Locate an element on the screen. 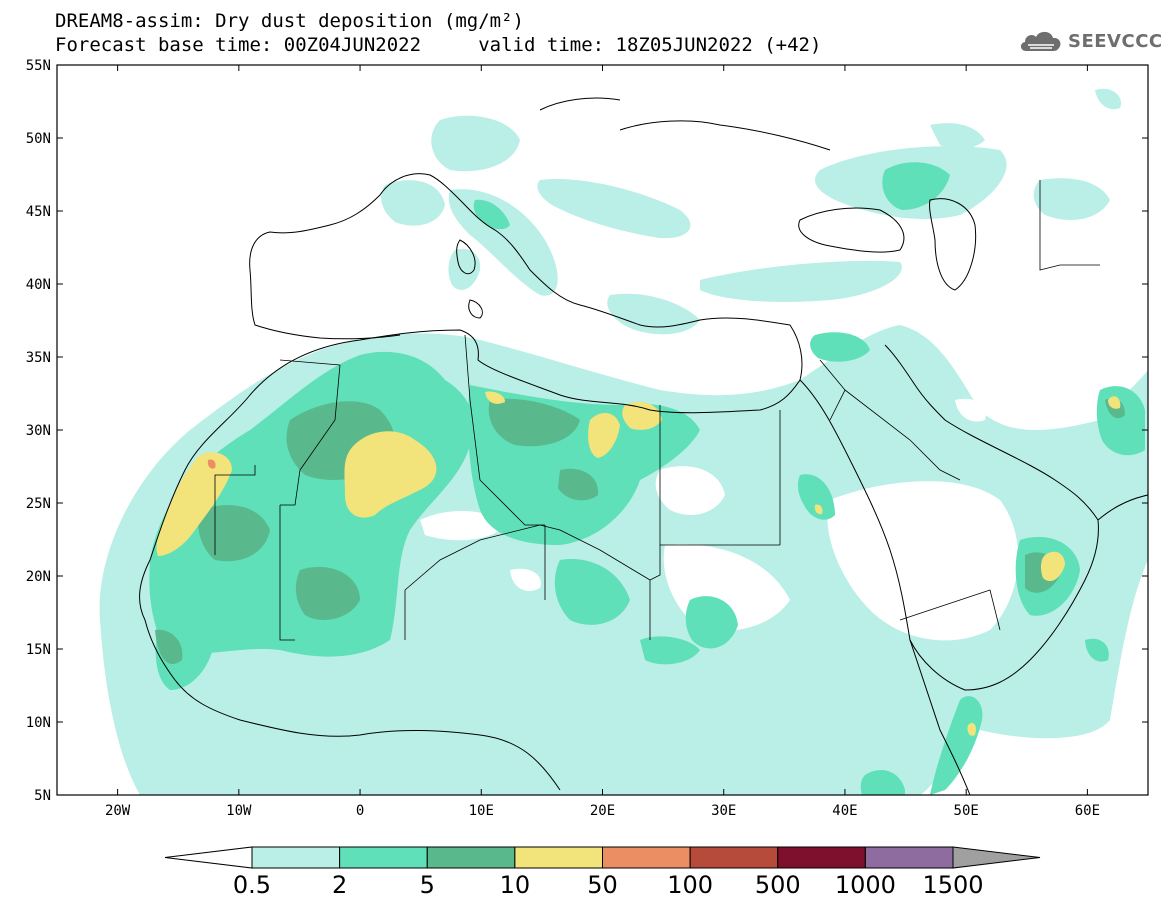 This screenshot has width=1165, height=907. lon-tick-label: 20W is located at coordinates (118, 811).